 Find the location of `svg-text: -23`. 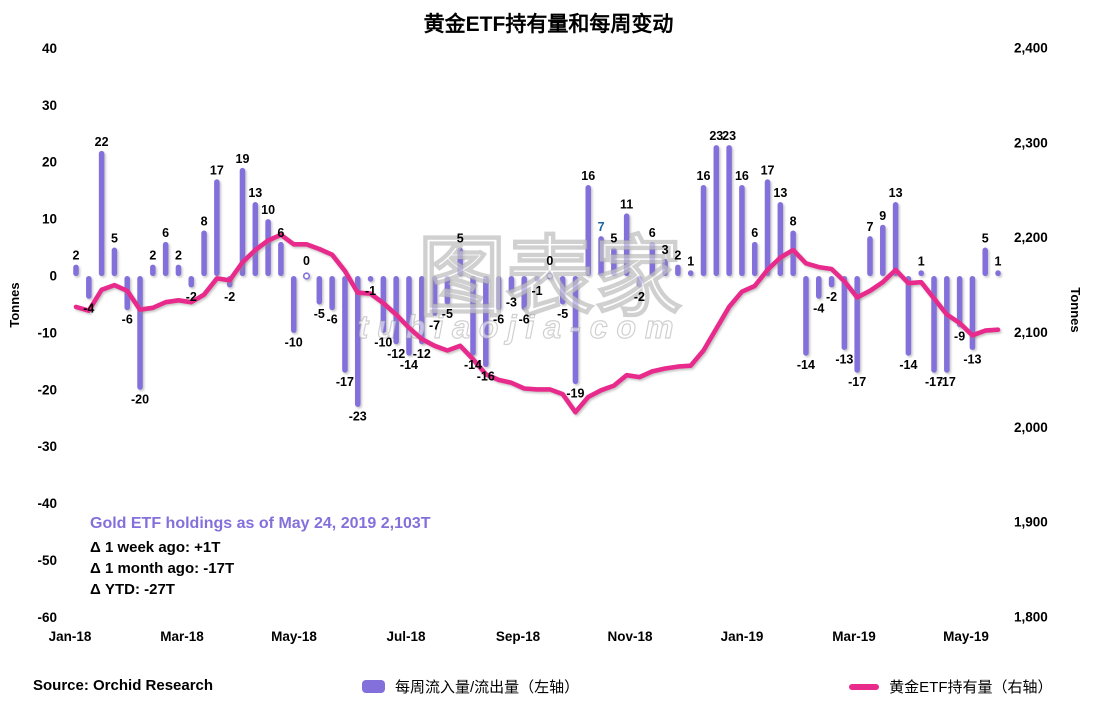

svg-text: -23 is located at coordinates (358, 416).